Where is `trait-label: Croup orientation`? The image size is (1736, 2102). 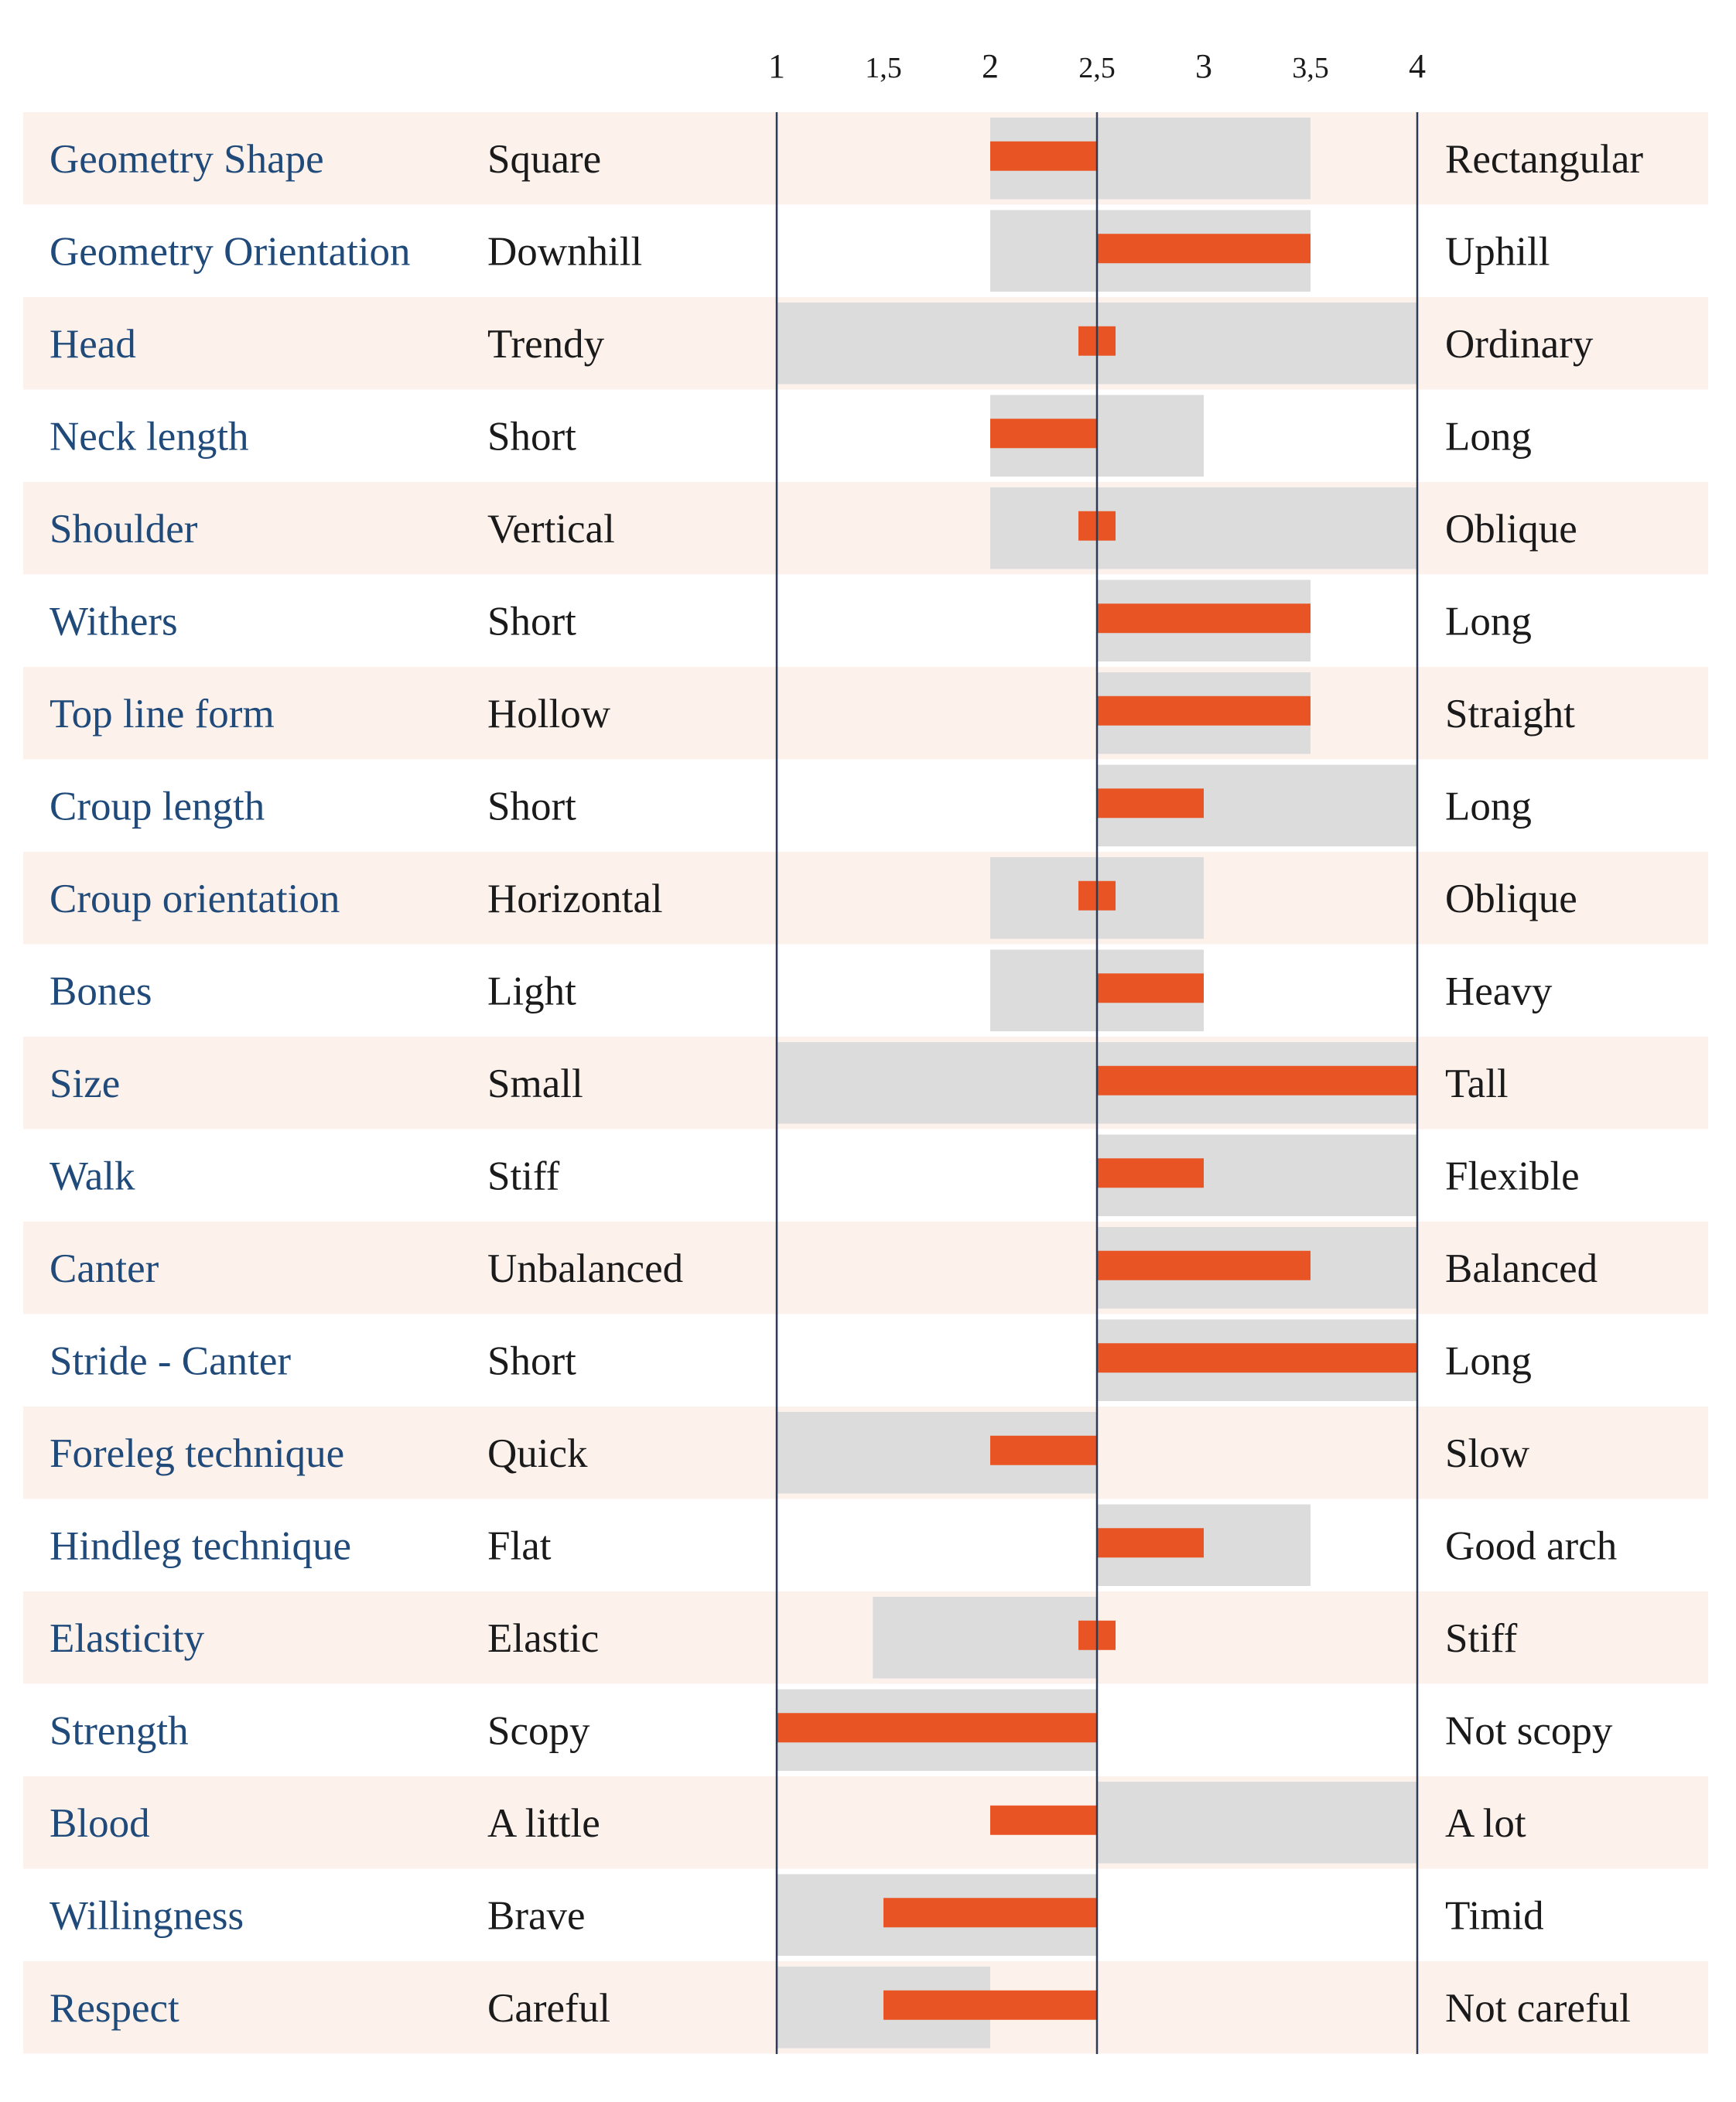
trait-label: Croup orientation is located at coordinates (195, 899).